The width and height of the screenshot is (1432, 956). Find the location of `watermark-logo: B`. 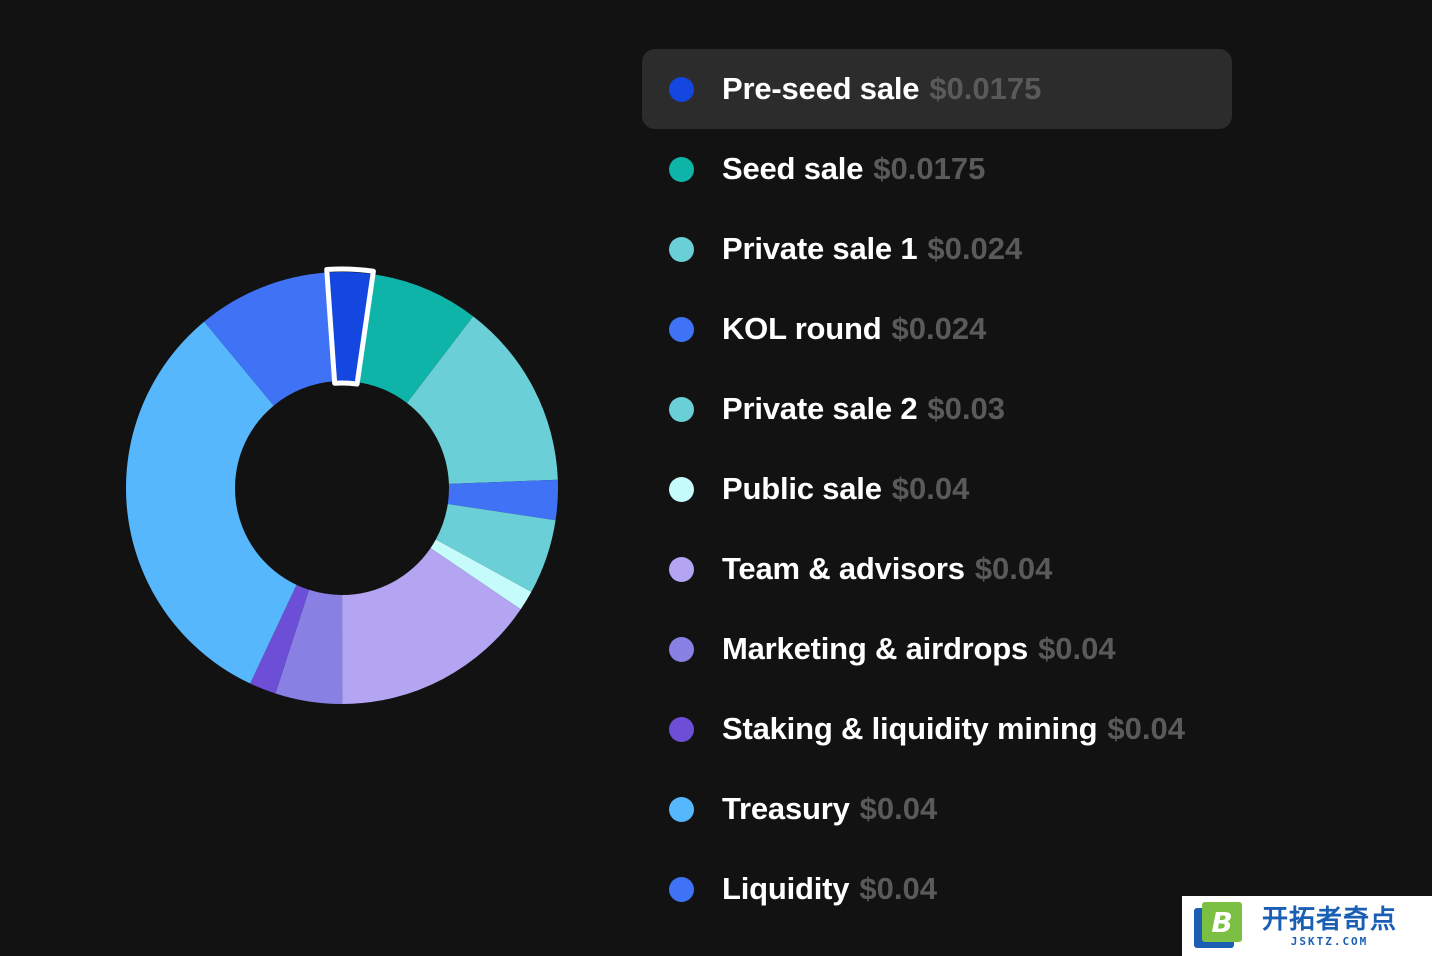

watermark-logo: B is located at coordinates (1221, 926).